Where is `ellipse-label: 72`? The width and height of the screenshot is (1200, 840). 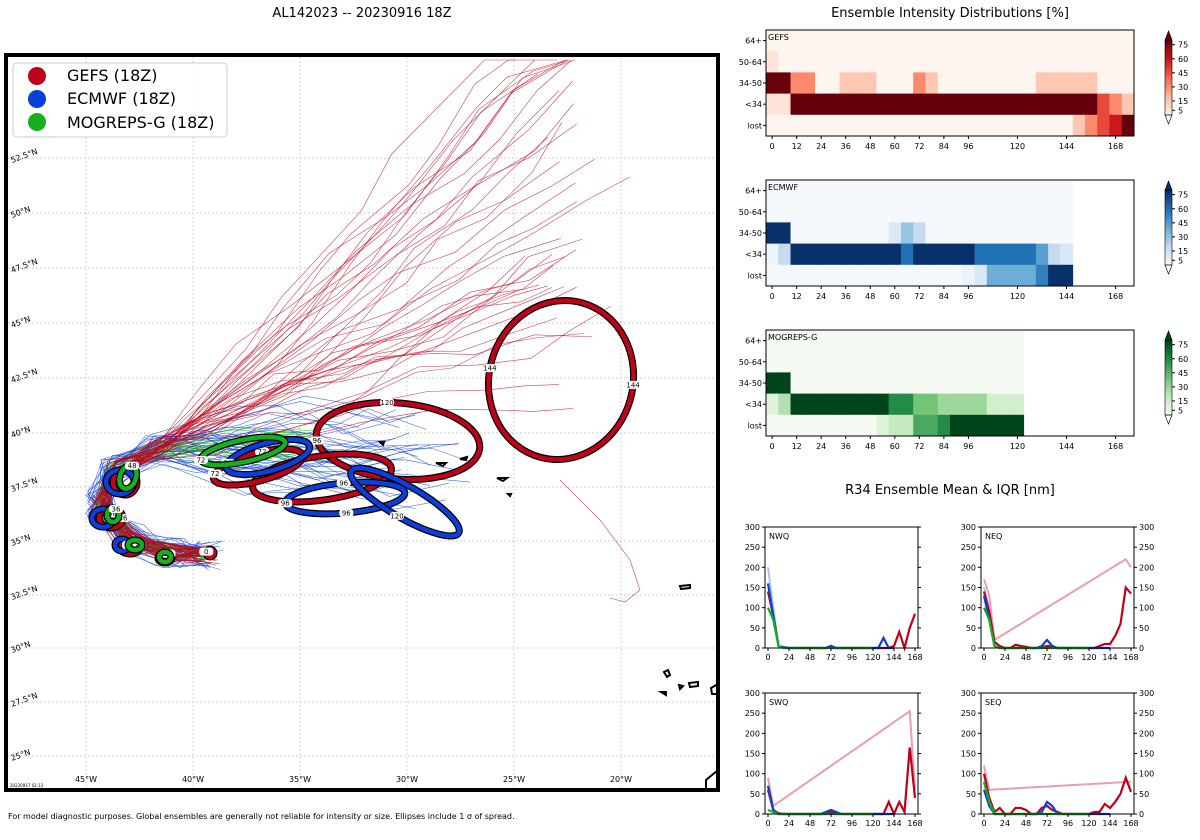
ellipse-label: 72 is located at coordinates (200, 460).